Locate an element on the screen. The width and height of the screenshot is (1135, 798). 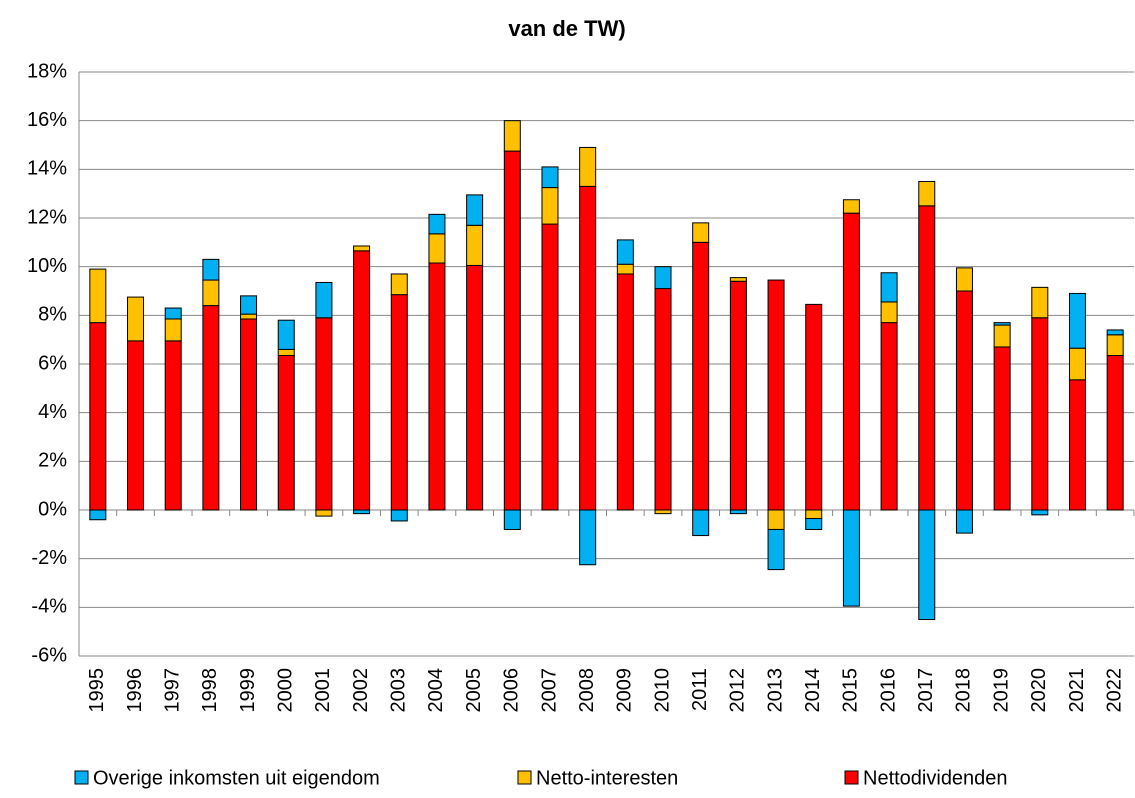
chart-title: van de TW) is located at coordinates (566, 28).